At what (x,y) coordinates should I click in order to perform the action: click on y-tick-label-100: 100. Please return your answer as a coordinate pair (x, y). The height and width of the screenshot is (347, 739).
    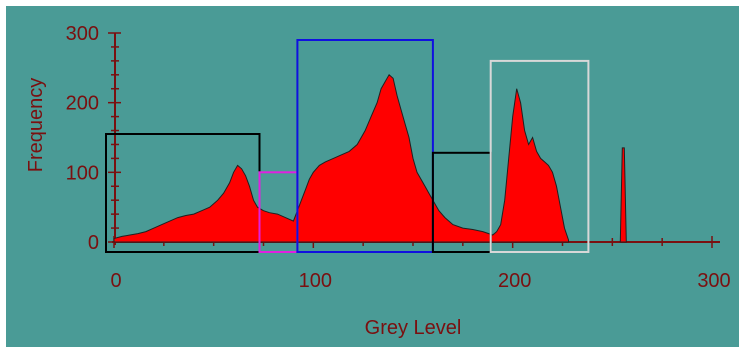
    Looking at the image, I should click on (82, 173).